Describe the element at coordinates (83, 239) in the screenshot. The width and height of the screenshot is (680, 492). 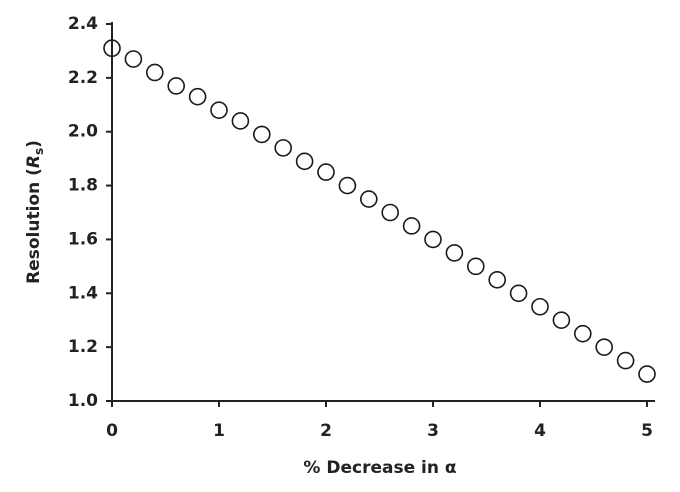
I see `y-tick-label: 1.6` at that location.